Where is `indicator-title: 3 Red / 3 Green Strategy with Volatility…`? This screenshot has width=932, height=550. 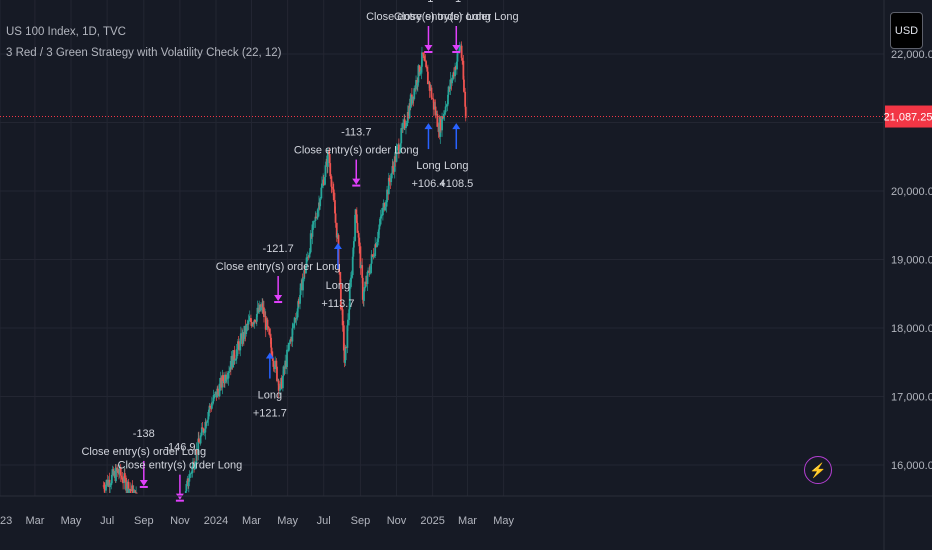 indicator-title: 3 Red / 3 Green Strategy with Volatility… is located at coordinates (144, 53).